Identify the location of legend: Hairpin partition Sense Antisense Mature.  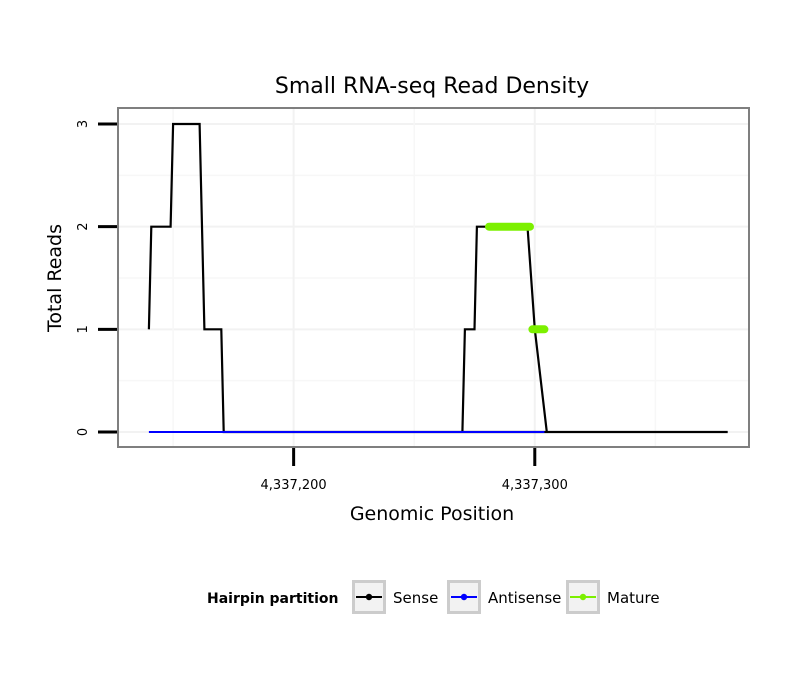
(433, 597).